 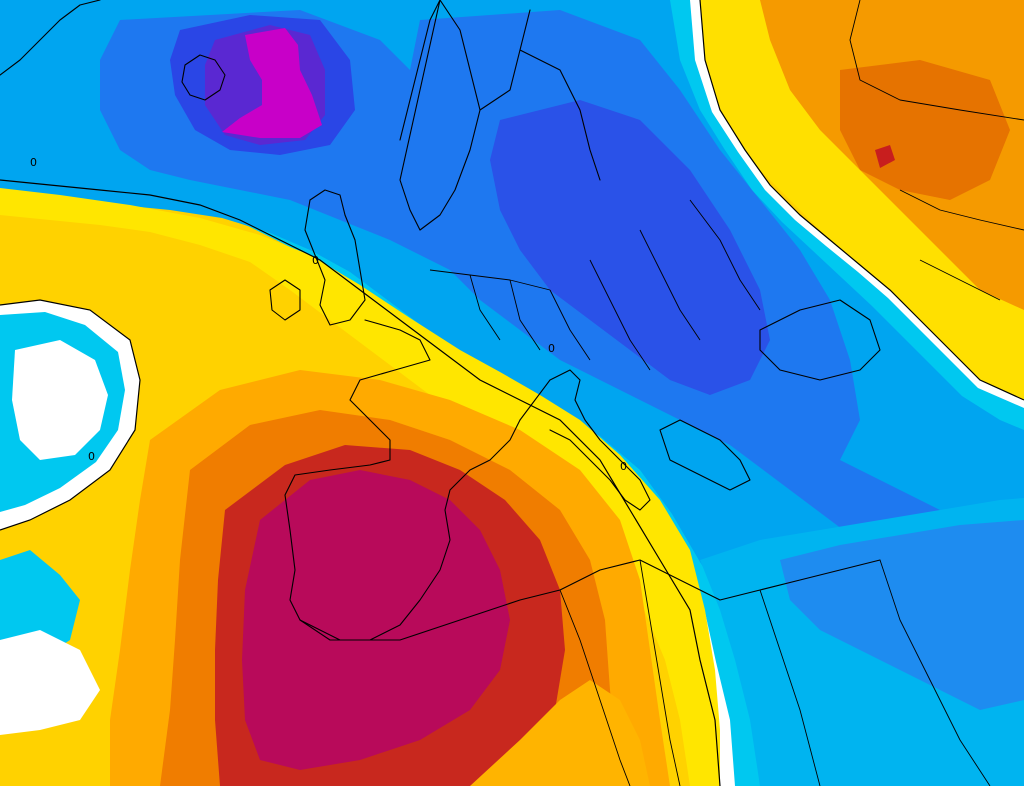 I want to click on borders-africa, so click(x=775, y=672).